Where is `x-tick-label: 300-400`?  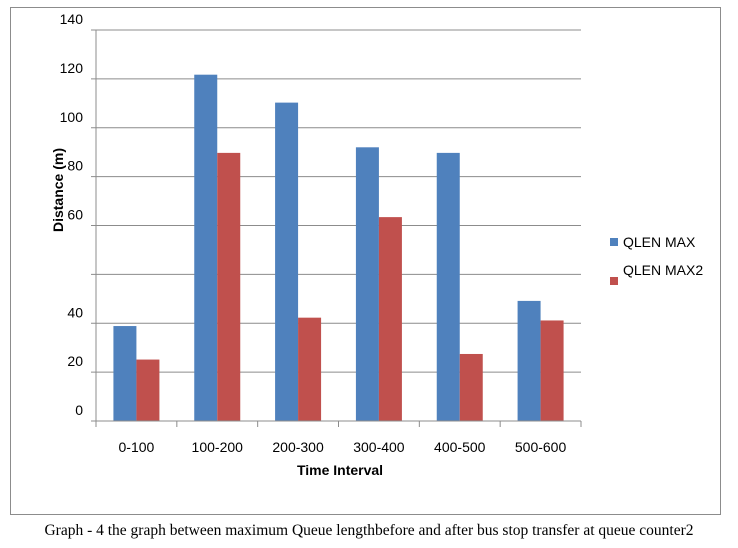 x-tick-label: 300-400 is located at coordinates (379, 447).